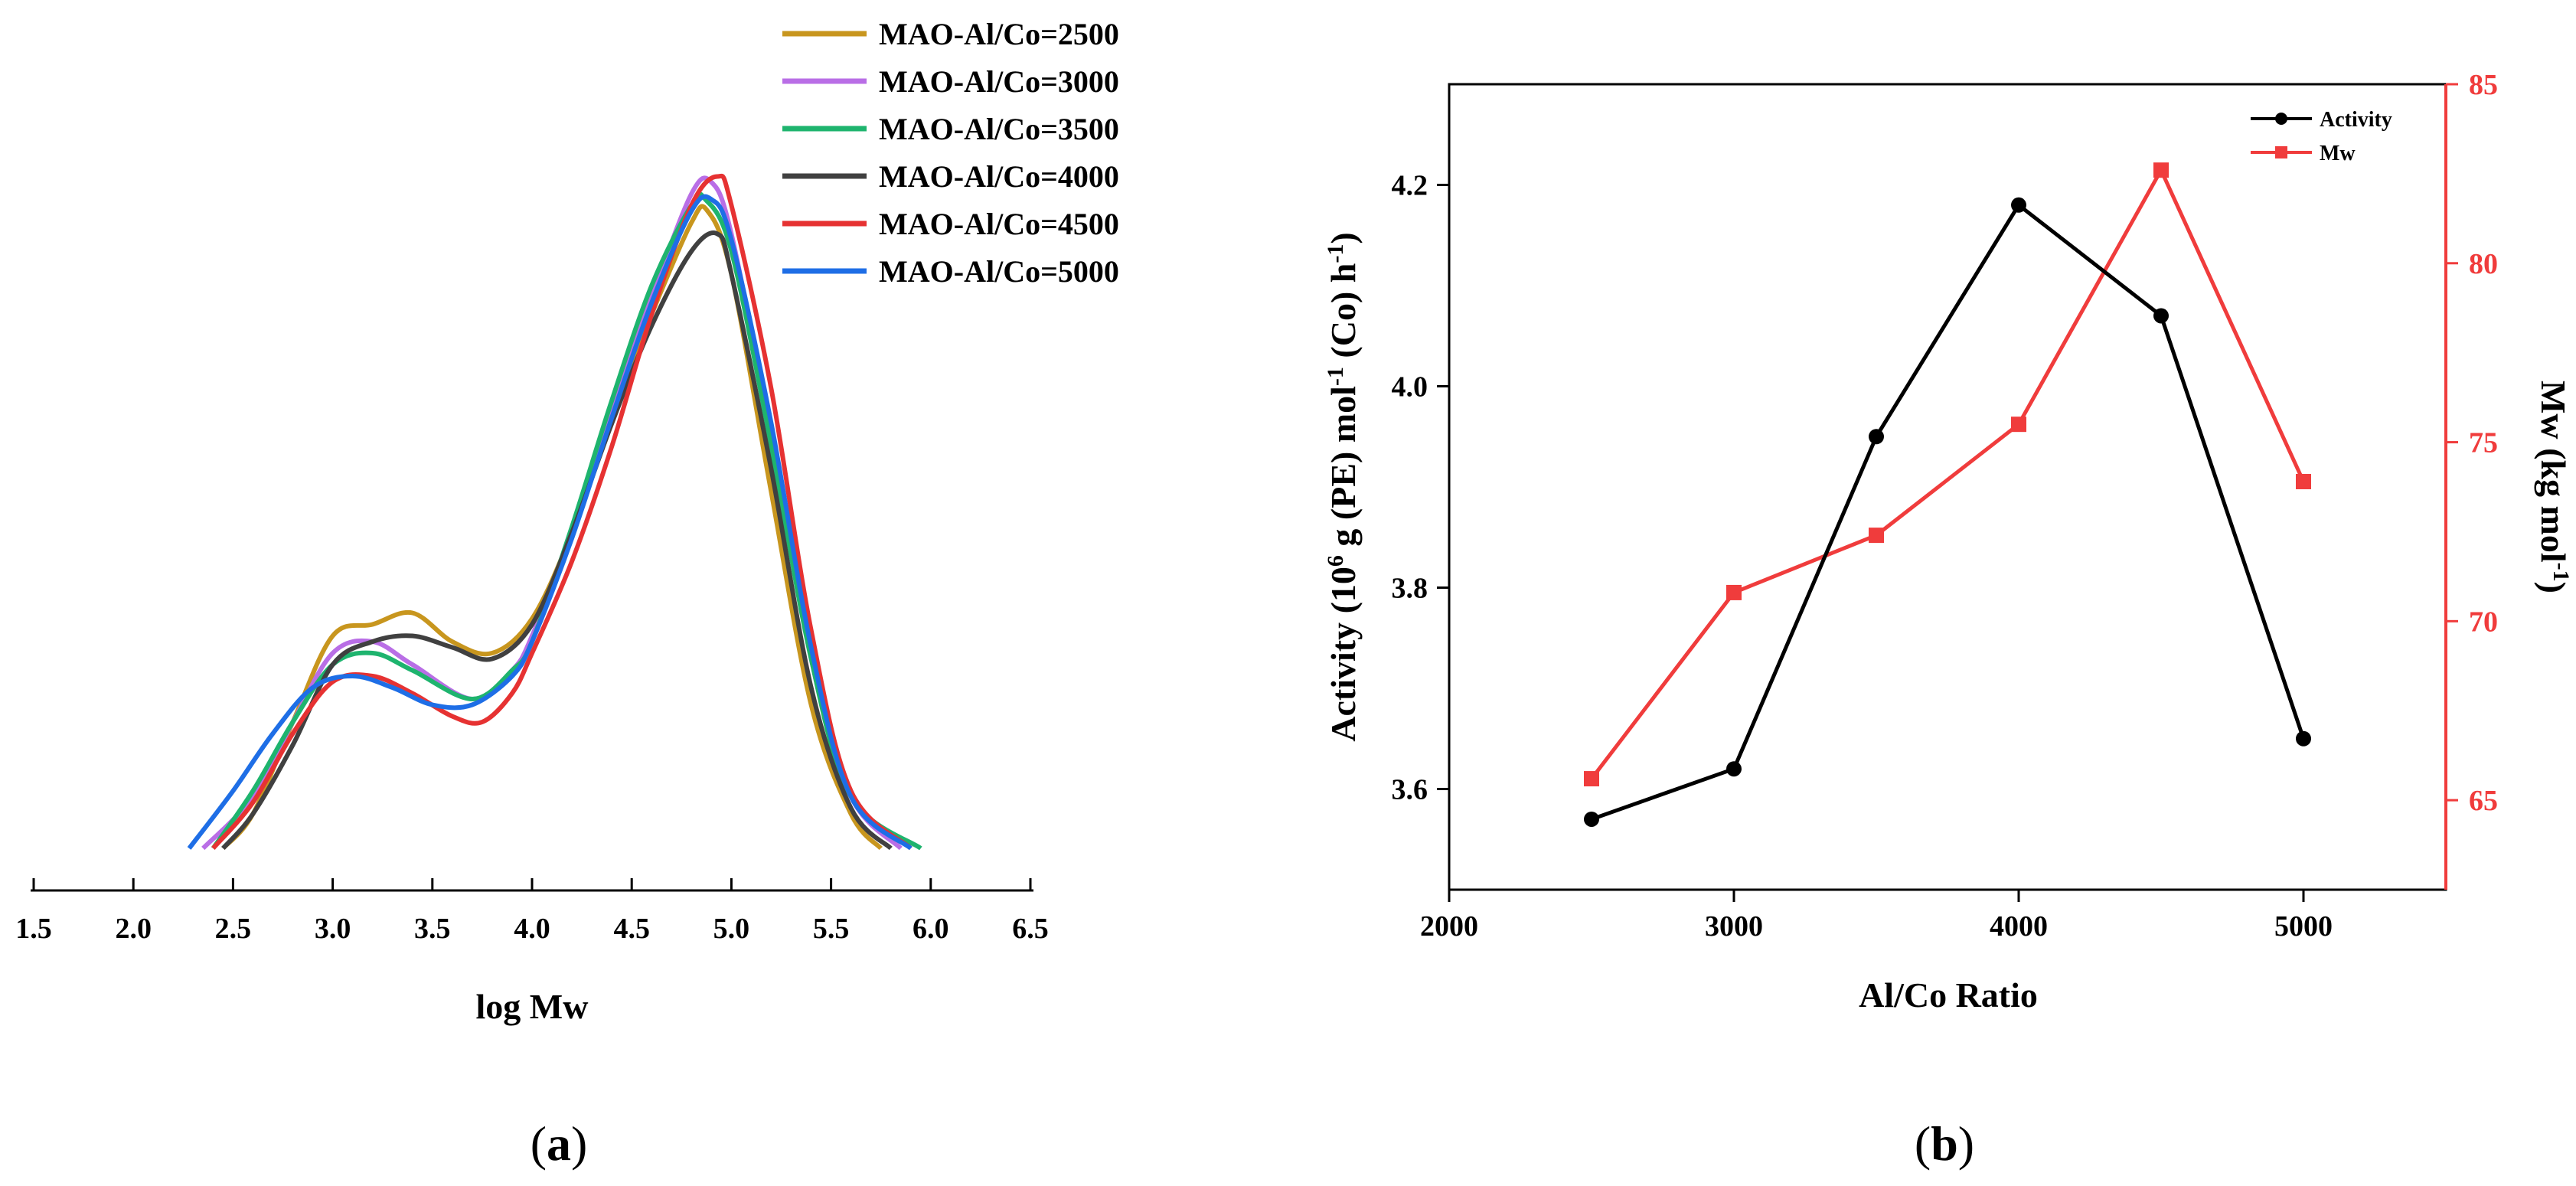 This screenshot has width=2576, height=1186. Describe the element at coordinates (2483, 622) in the screenshot. I see `panel-b-right-tick-label: 70` at that location.